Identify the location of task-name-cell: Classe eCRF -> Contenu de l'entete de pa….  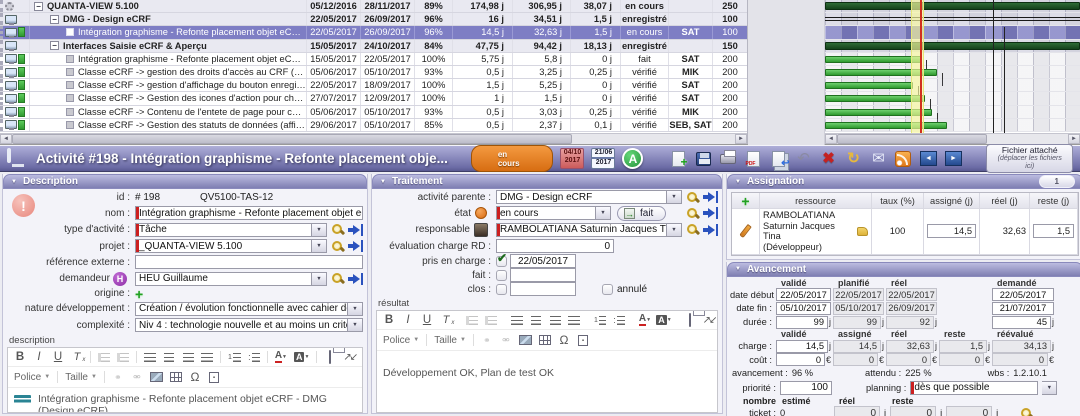
(168, 111).